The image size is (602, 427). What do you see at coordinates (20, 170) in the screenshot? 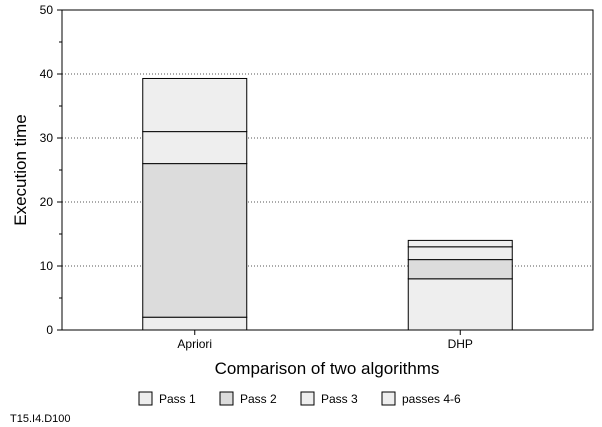
I see `y-axis-title: Execution time` at bounding box center [20, 170].